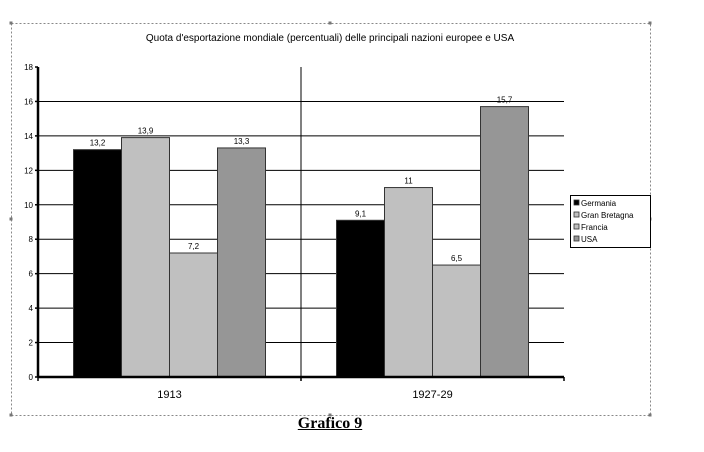  Describe the element at coordinates (98, 143) in the screenshot. I see `data-label: 13,2` at that location.